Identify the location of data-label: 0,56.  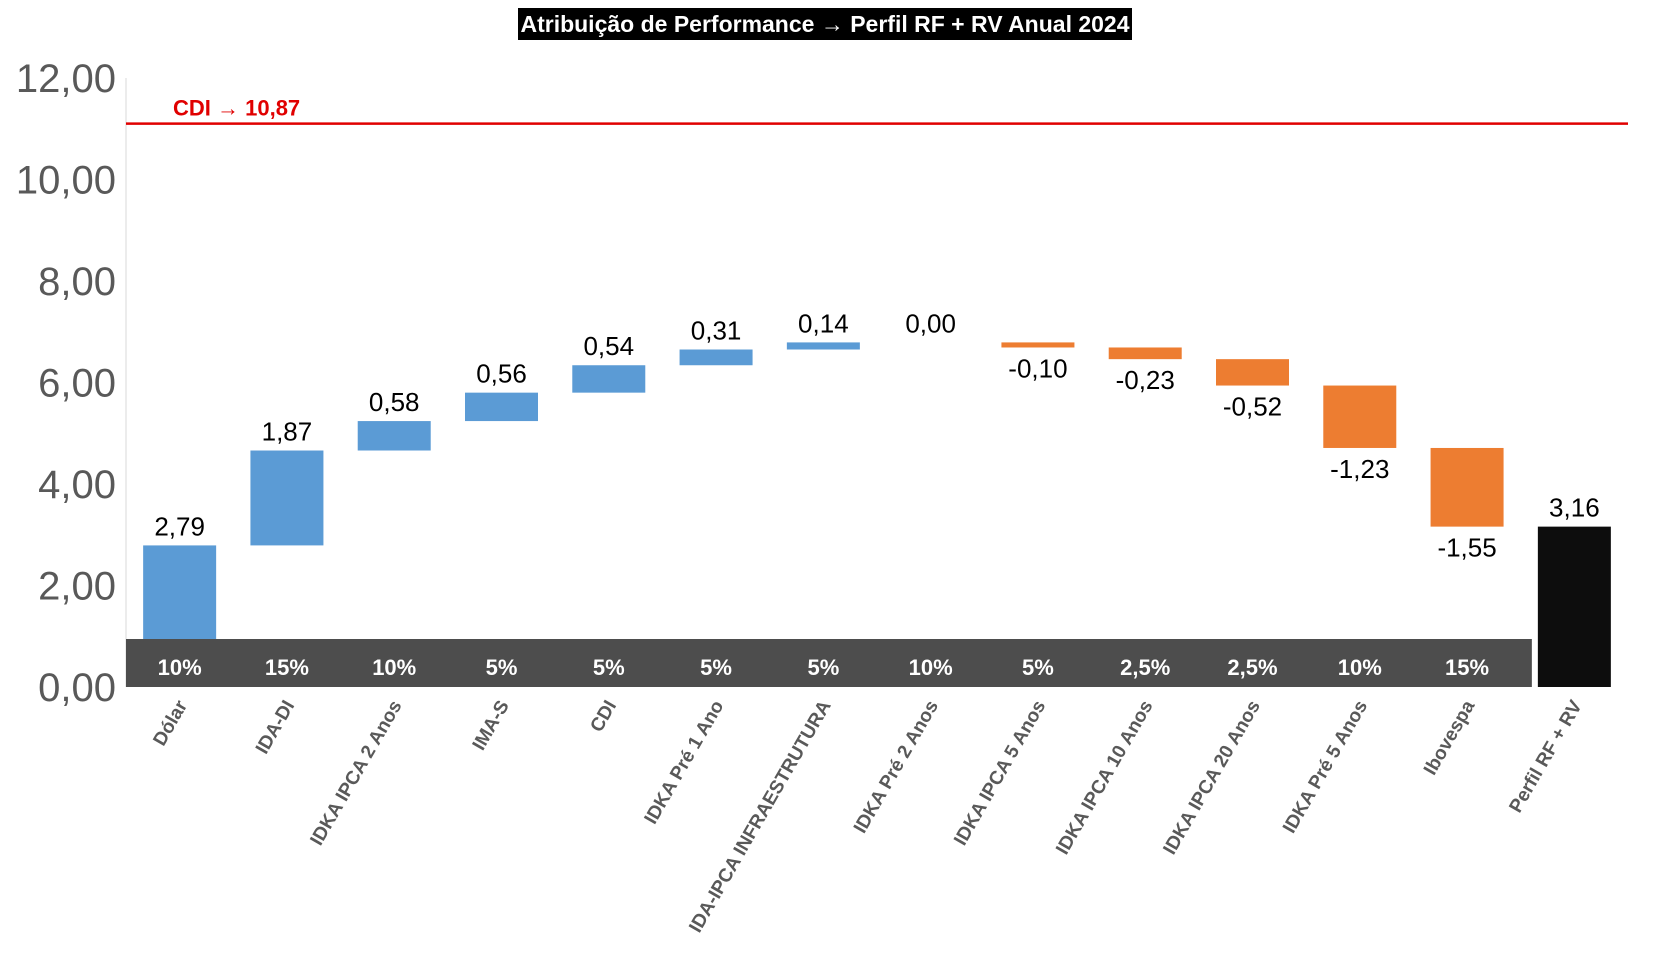
(501, 374).